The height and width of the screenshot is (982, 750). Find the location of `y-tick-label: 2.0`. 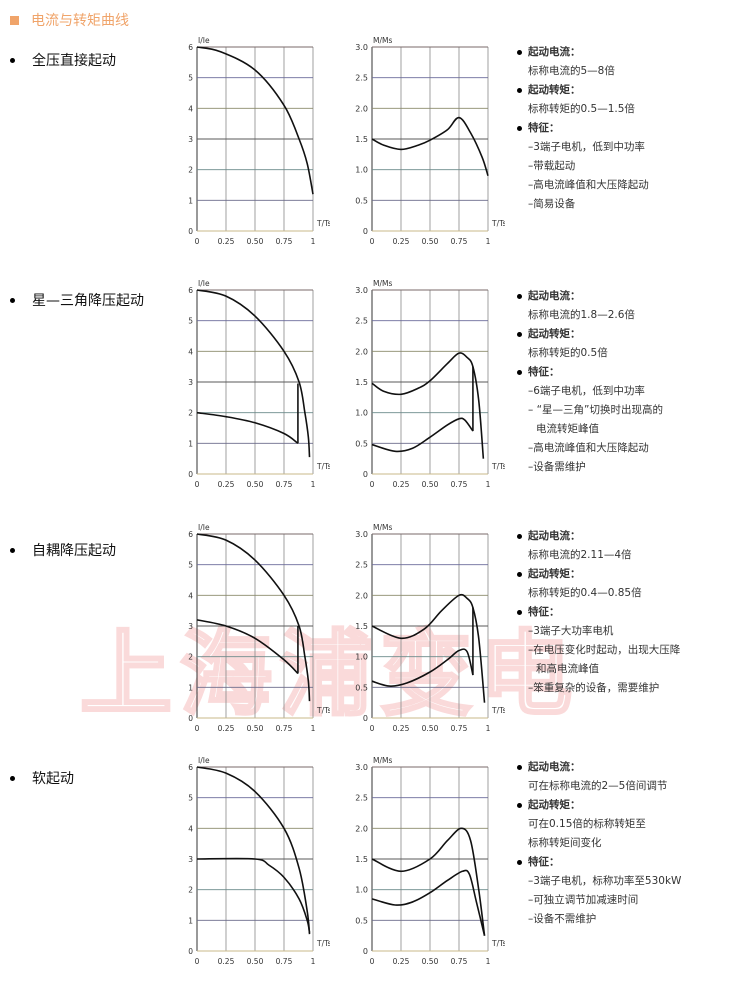

y-tick-label: 2.0 is located at coordinates (361, 108).